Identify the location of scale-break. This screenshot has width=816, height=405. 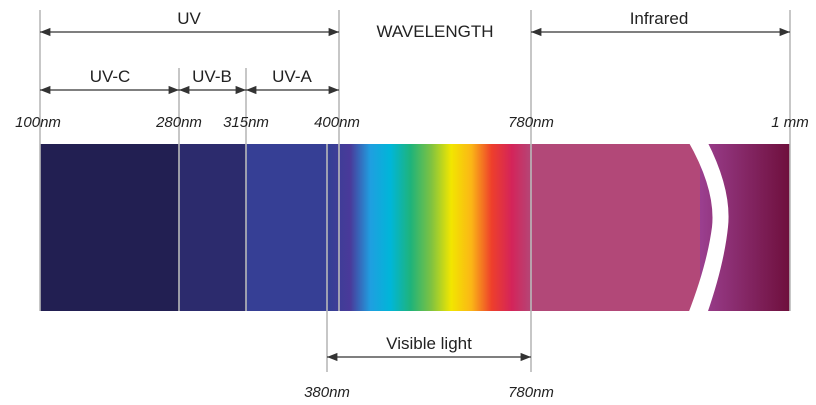
(708, 227).